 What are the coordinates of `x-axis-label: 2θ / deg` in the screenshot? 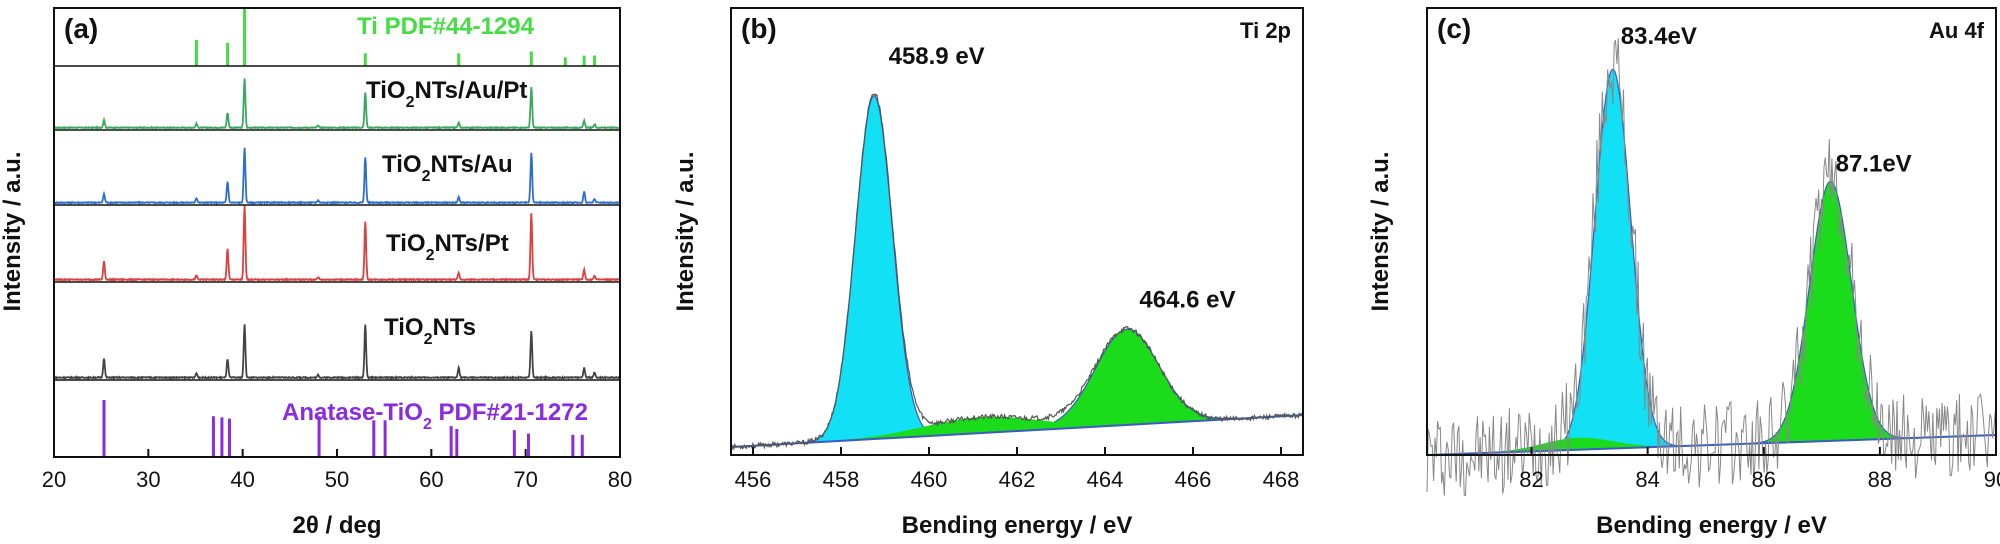 It's located at (337, 525).